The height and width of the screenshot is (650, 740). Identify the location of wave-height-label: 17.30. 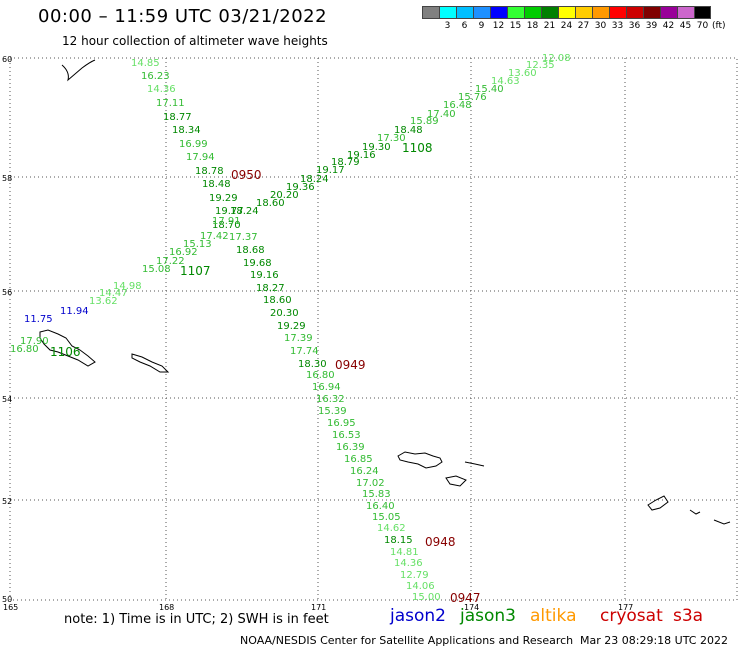
(391, 138).